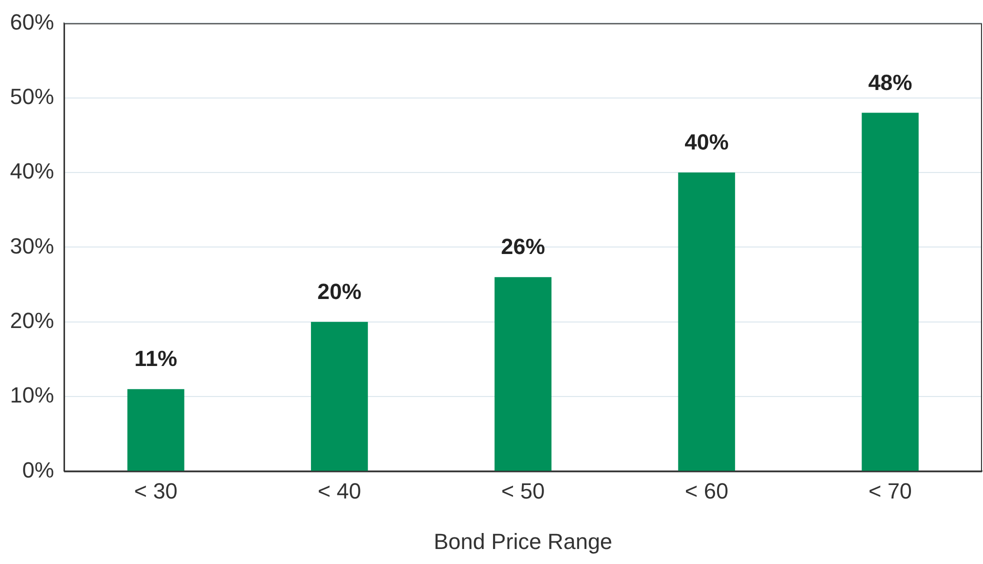 This screenshot has height=564, width=983. I want to click on y-tick-label: 10%, so click(32, 395).